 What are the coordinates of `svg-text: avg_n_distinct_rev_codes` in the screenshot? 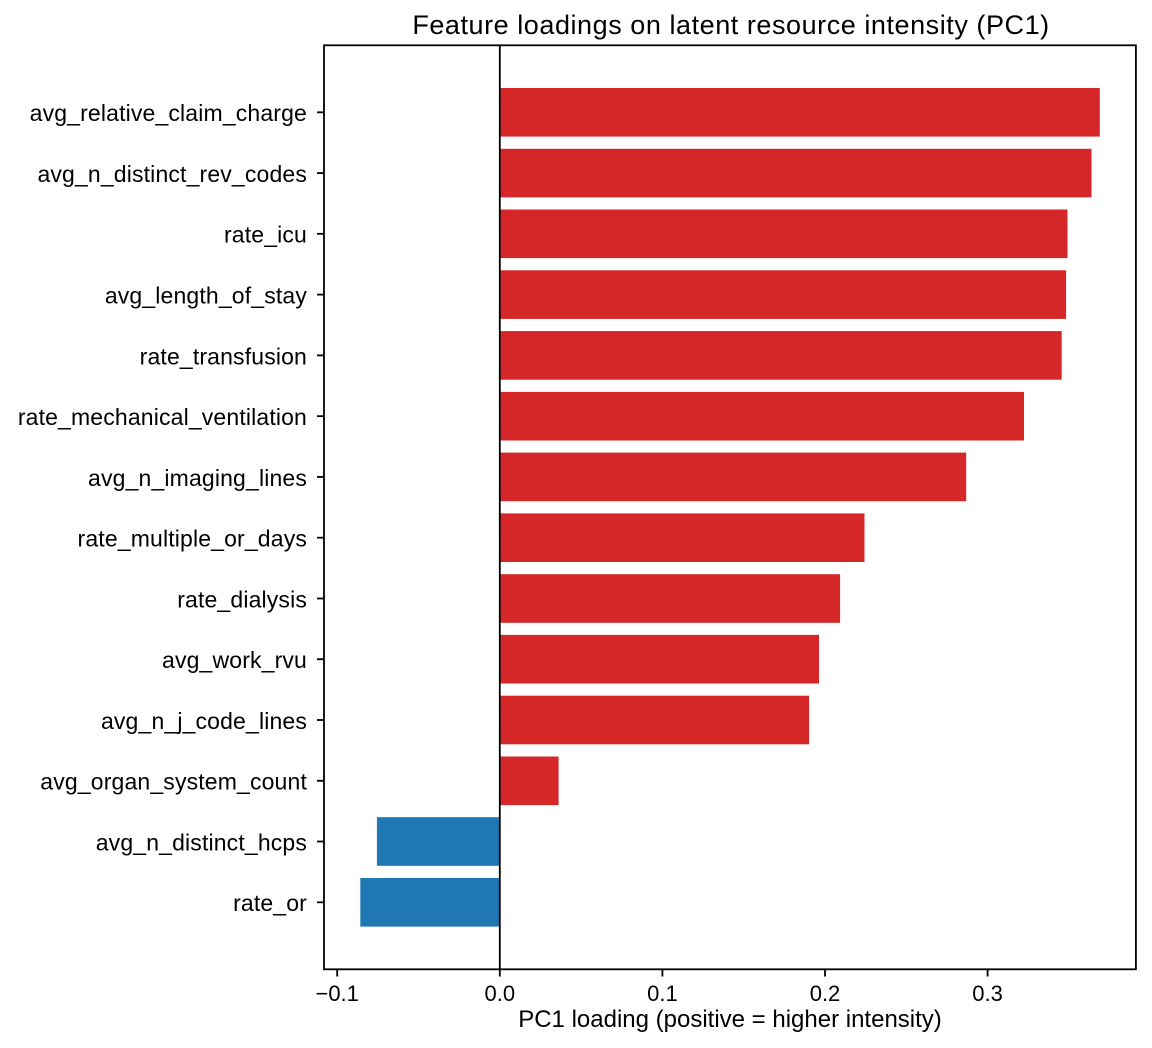 It's located at (172, 174).